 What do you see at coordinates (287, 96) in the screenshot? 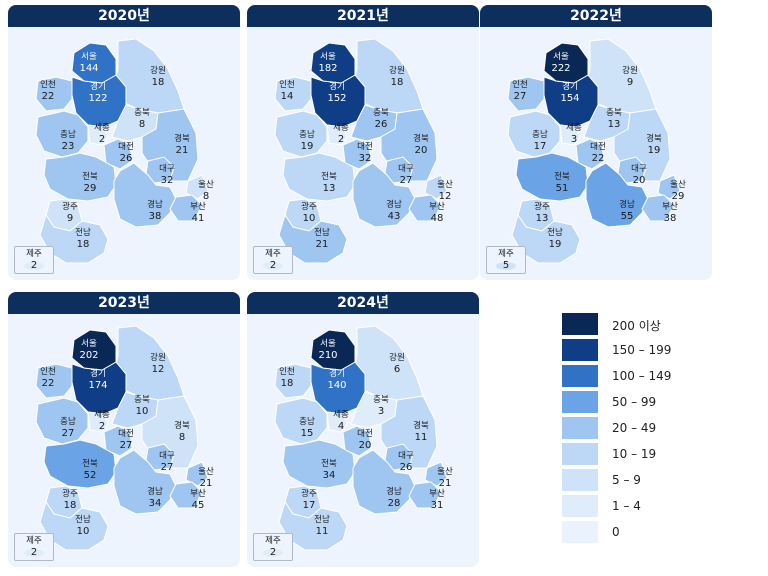
I see `region-value-incheon: 14` at bounding box center [287, 96].